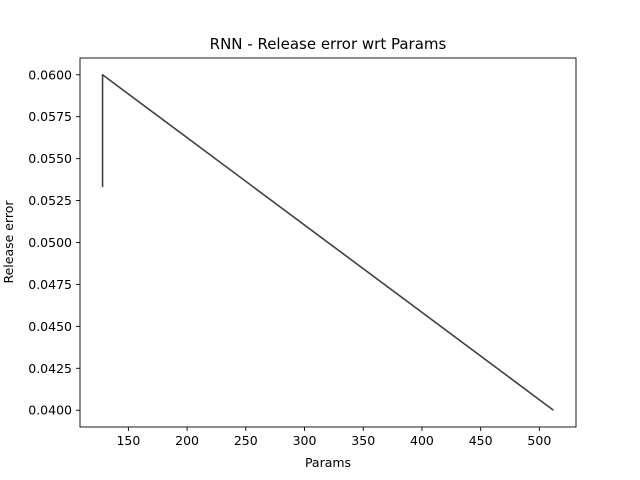  Describe the element at coordinates (481, 440) in the screenshot. I see `x-tick-label: 450` at that location.